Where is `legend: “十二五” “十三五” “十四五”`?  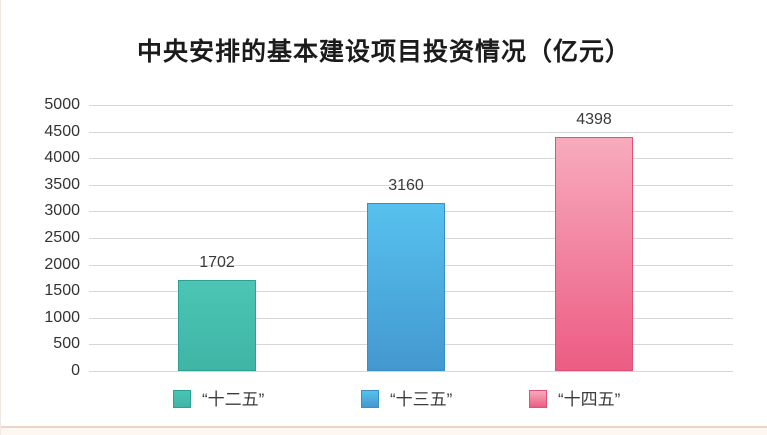 legend: “十二五” “十三五” “十四五” is located at coordinates (384, 402).